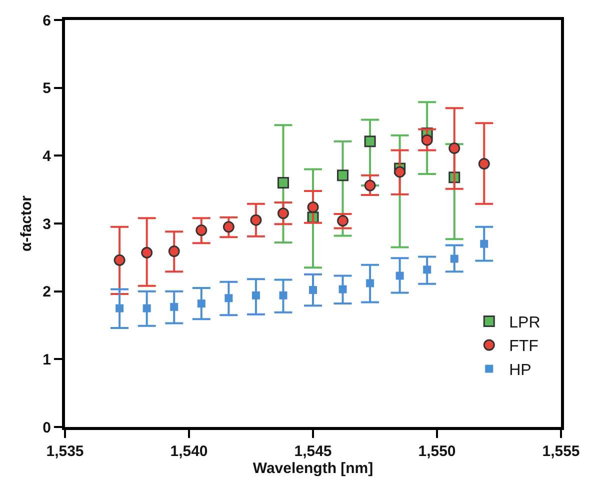 Image resolution: width=592 pixels, height=487 pixels. Describe the element at coordinates (437, 451) in the screenshot. I see `x-tick-label: 1,550` at that location.